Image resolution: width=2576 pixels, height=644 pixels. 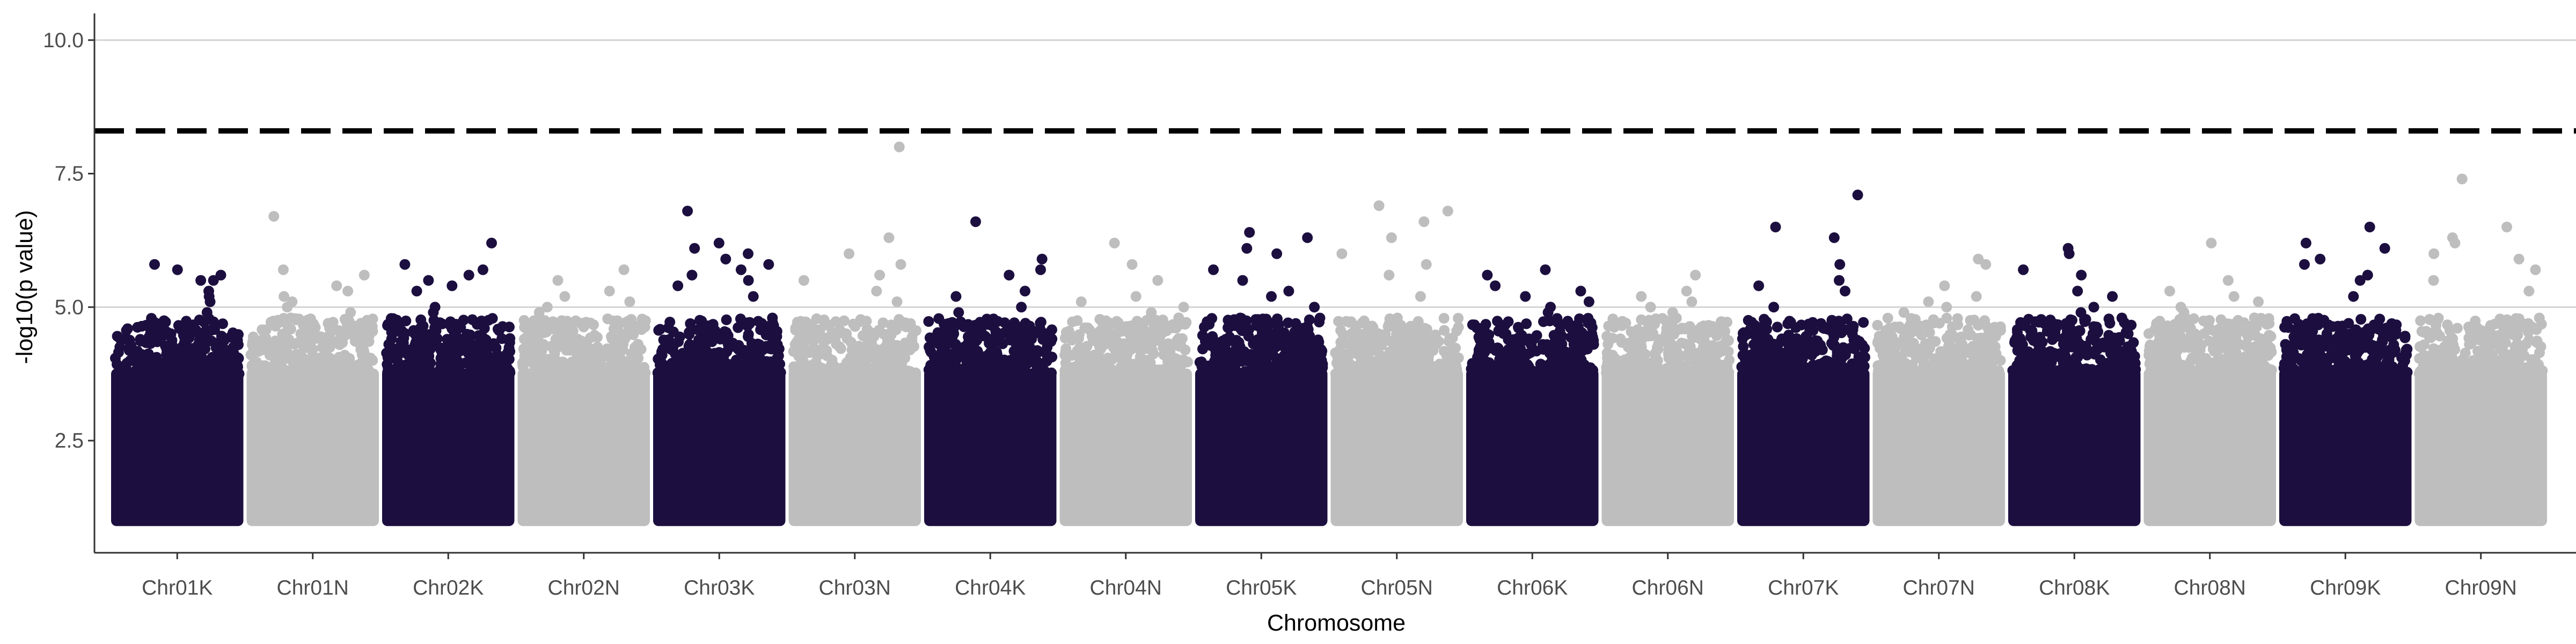 What do you see at coordinates (1668, 587) in the screenshot?
I see `x-tick-label: Chr06N` at bounding box center [1668, 587].